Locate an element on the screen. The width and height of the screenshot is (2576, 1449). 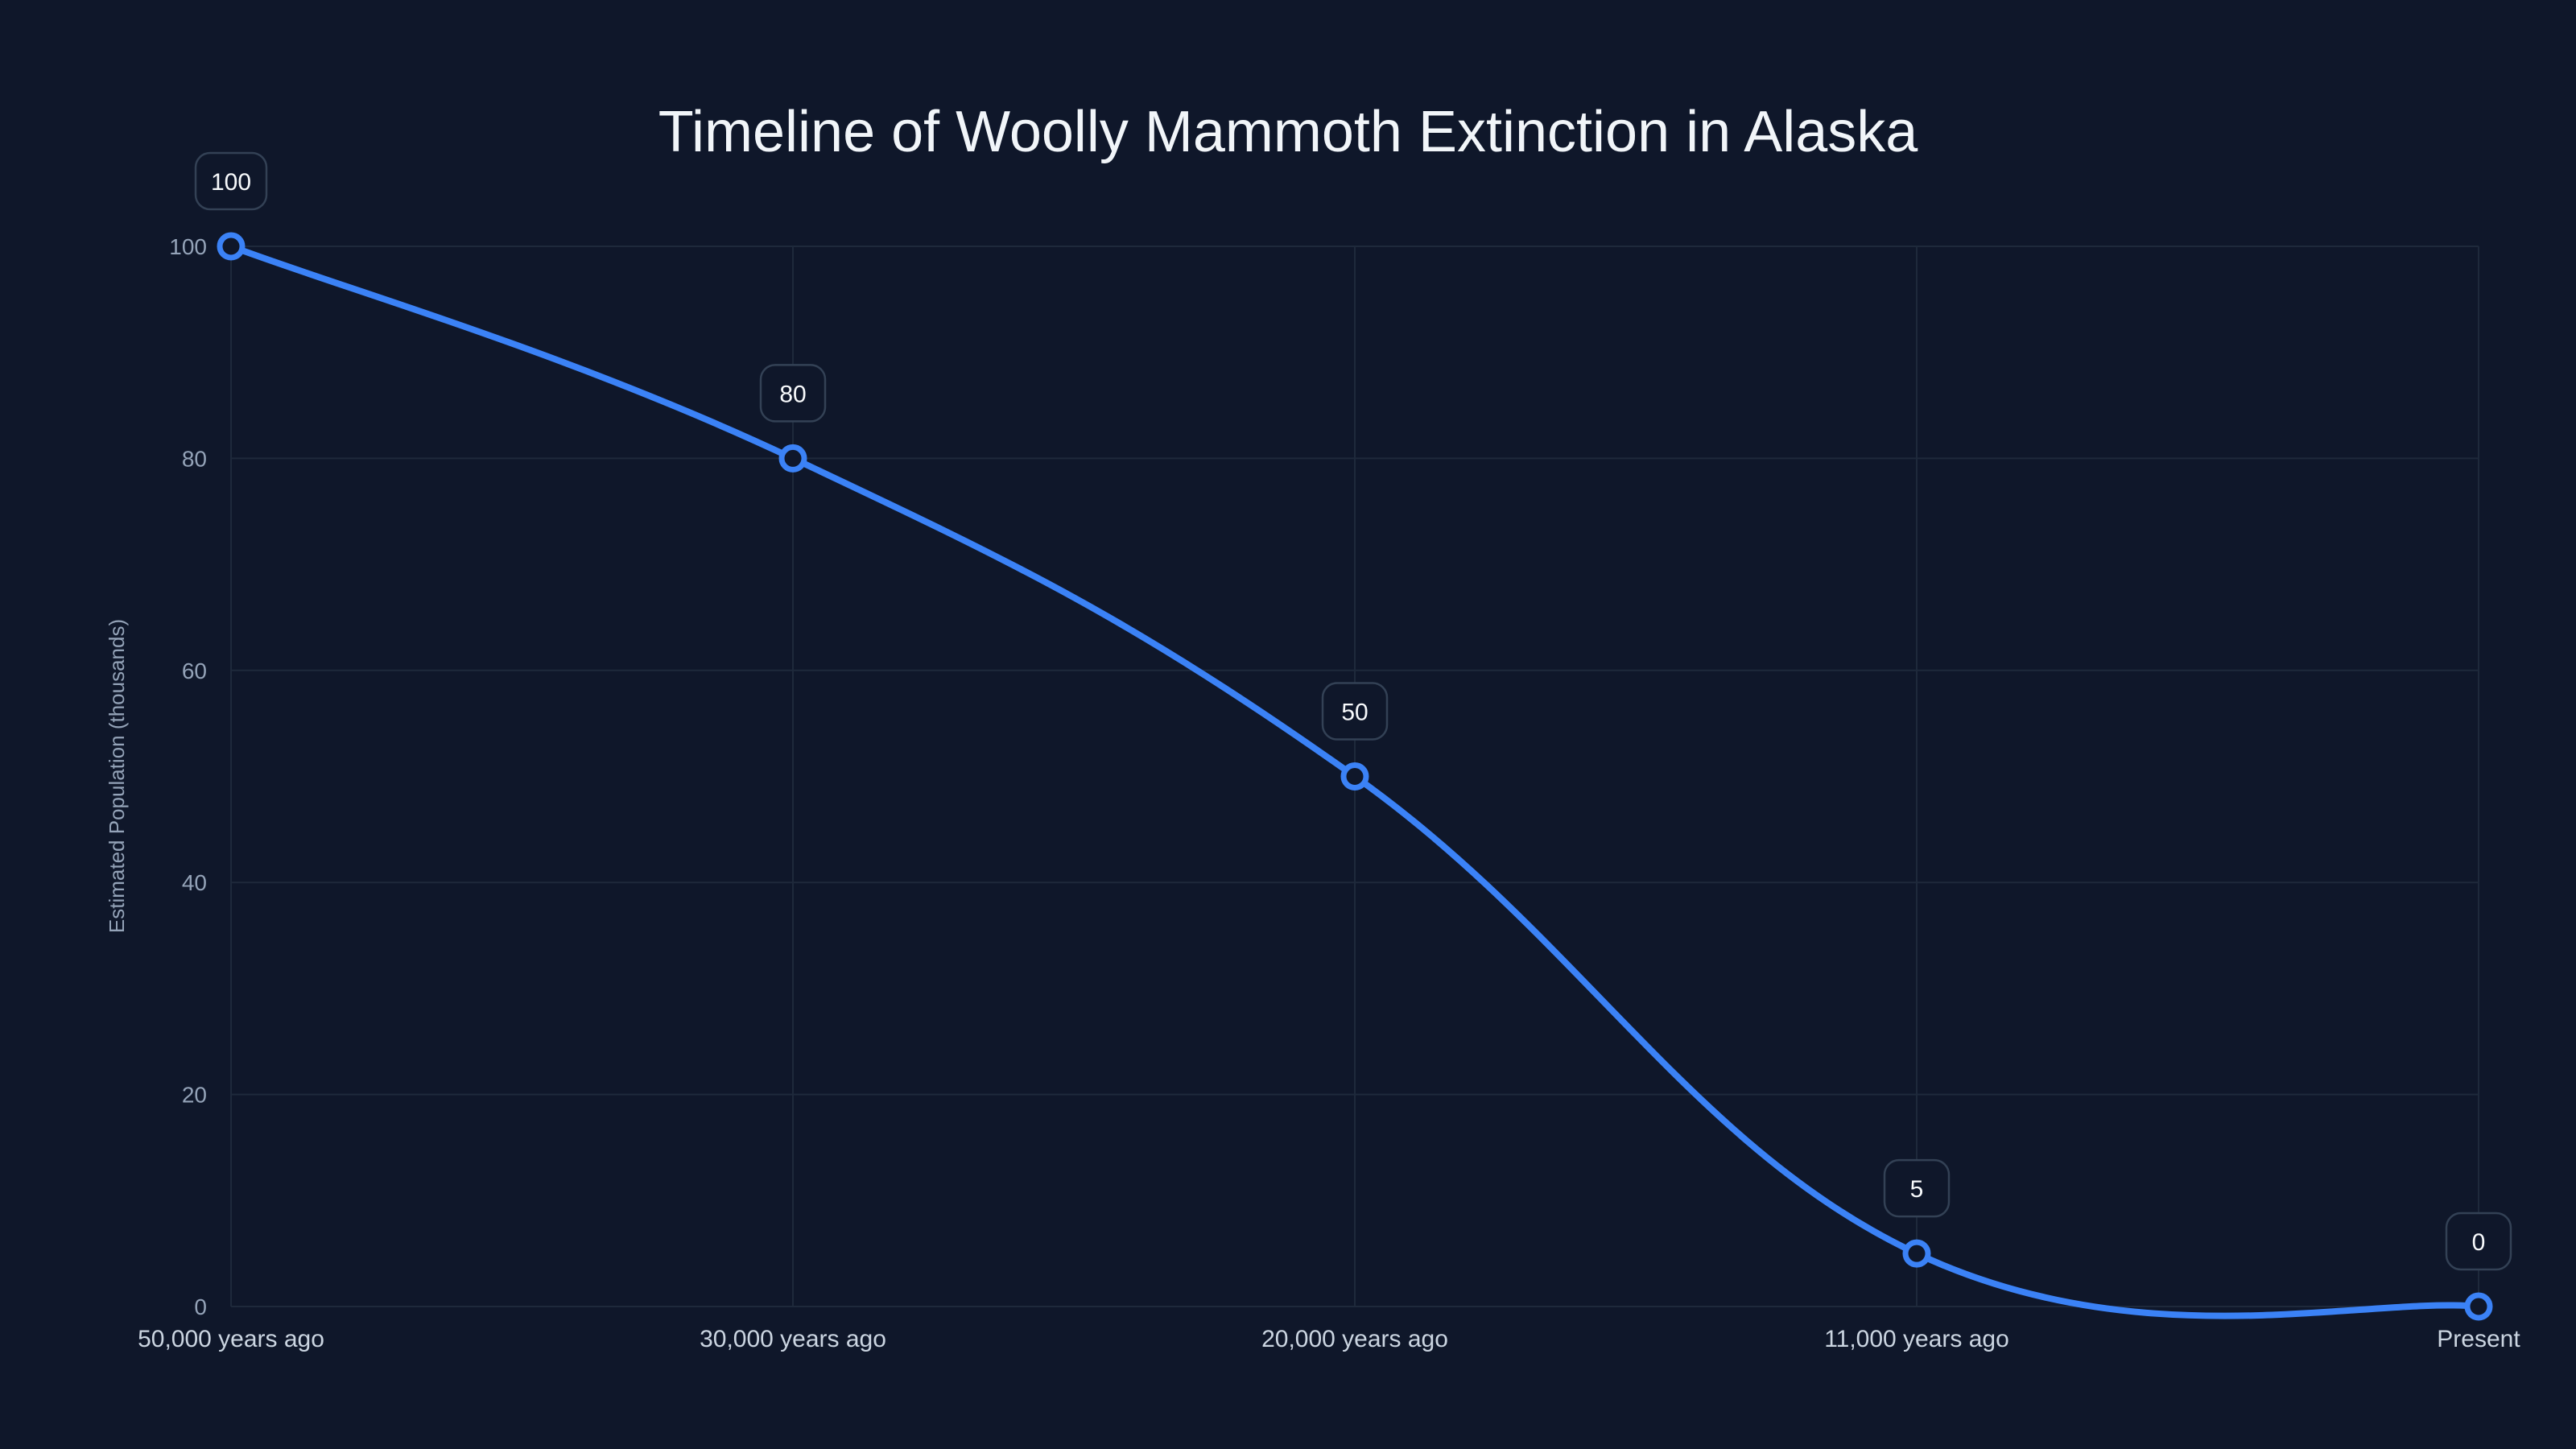
y-tick-label: 100 is located at coordinates (188, 246).